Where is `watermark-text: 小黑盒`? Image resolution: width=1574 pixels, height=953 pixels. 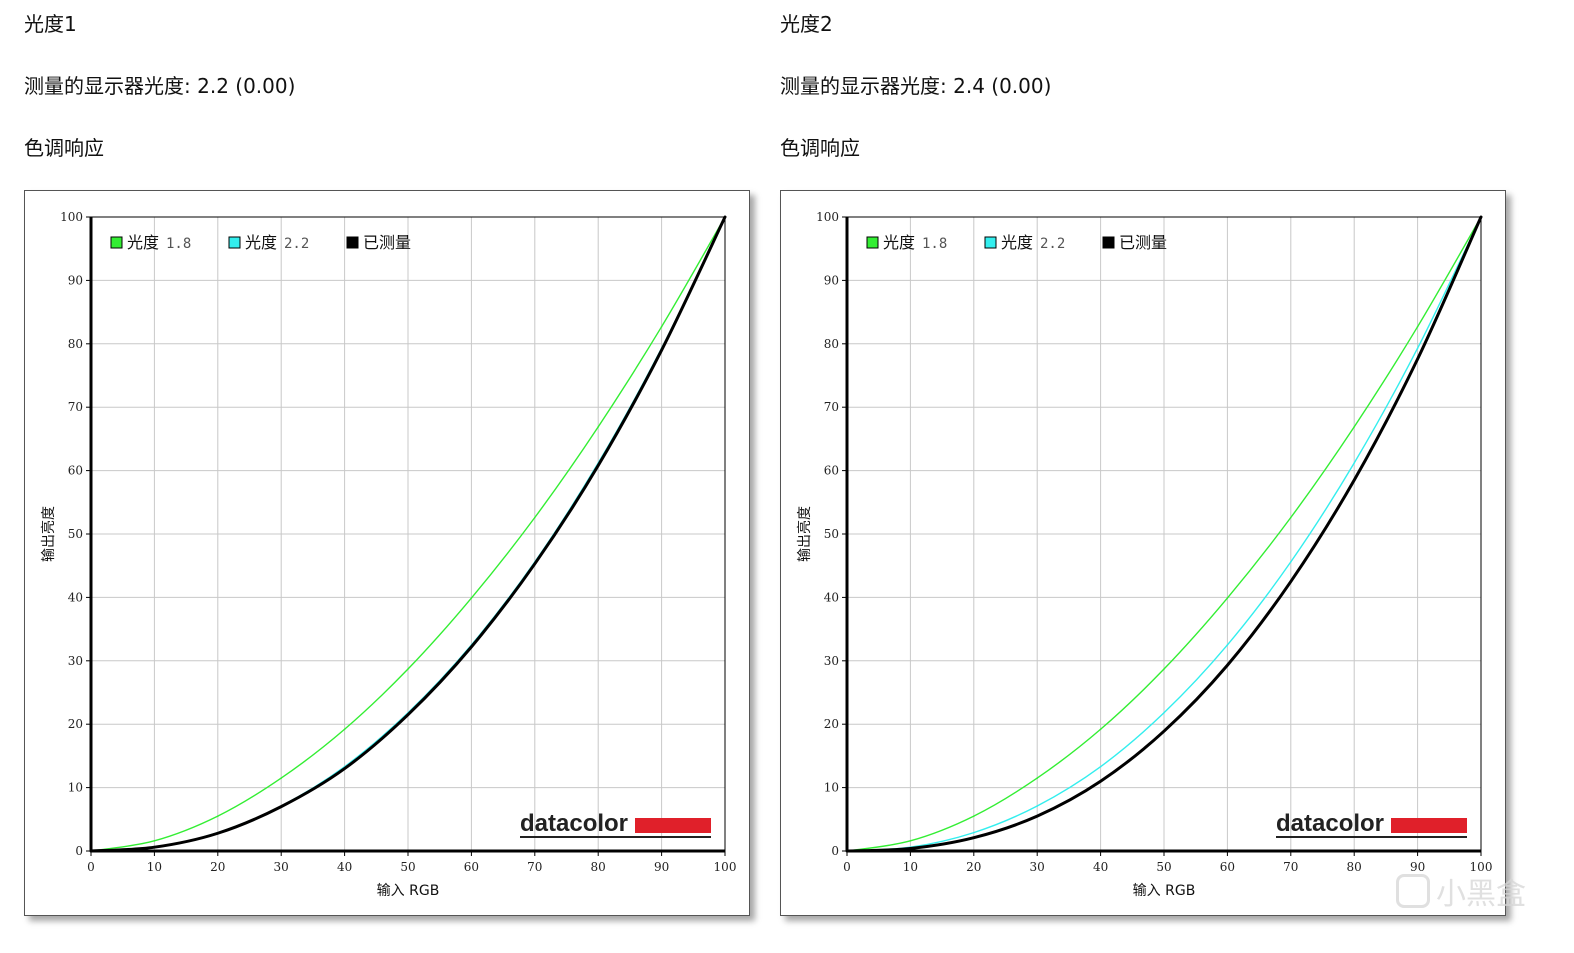
watermark-text: 小黑盒 is located at coordinates (1481, 894).